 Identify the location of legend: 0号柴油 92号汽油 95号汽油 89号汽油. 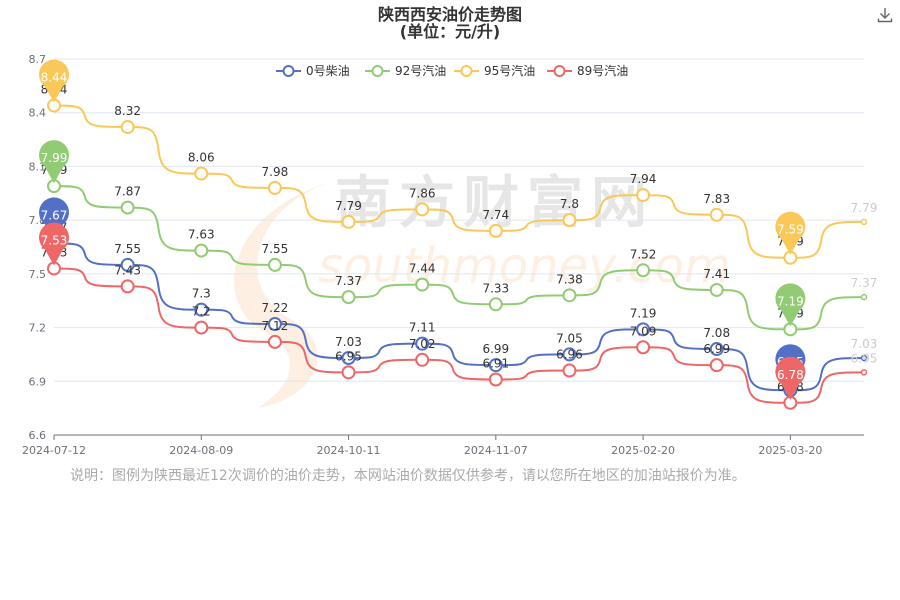
(452, 70).